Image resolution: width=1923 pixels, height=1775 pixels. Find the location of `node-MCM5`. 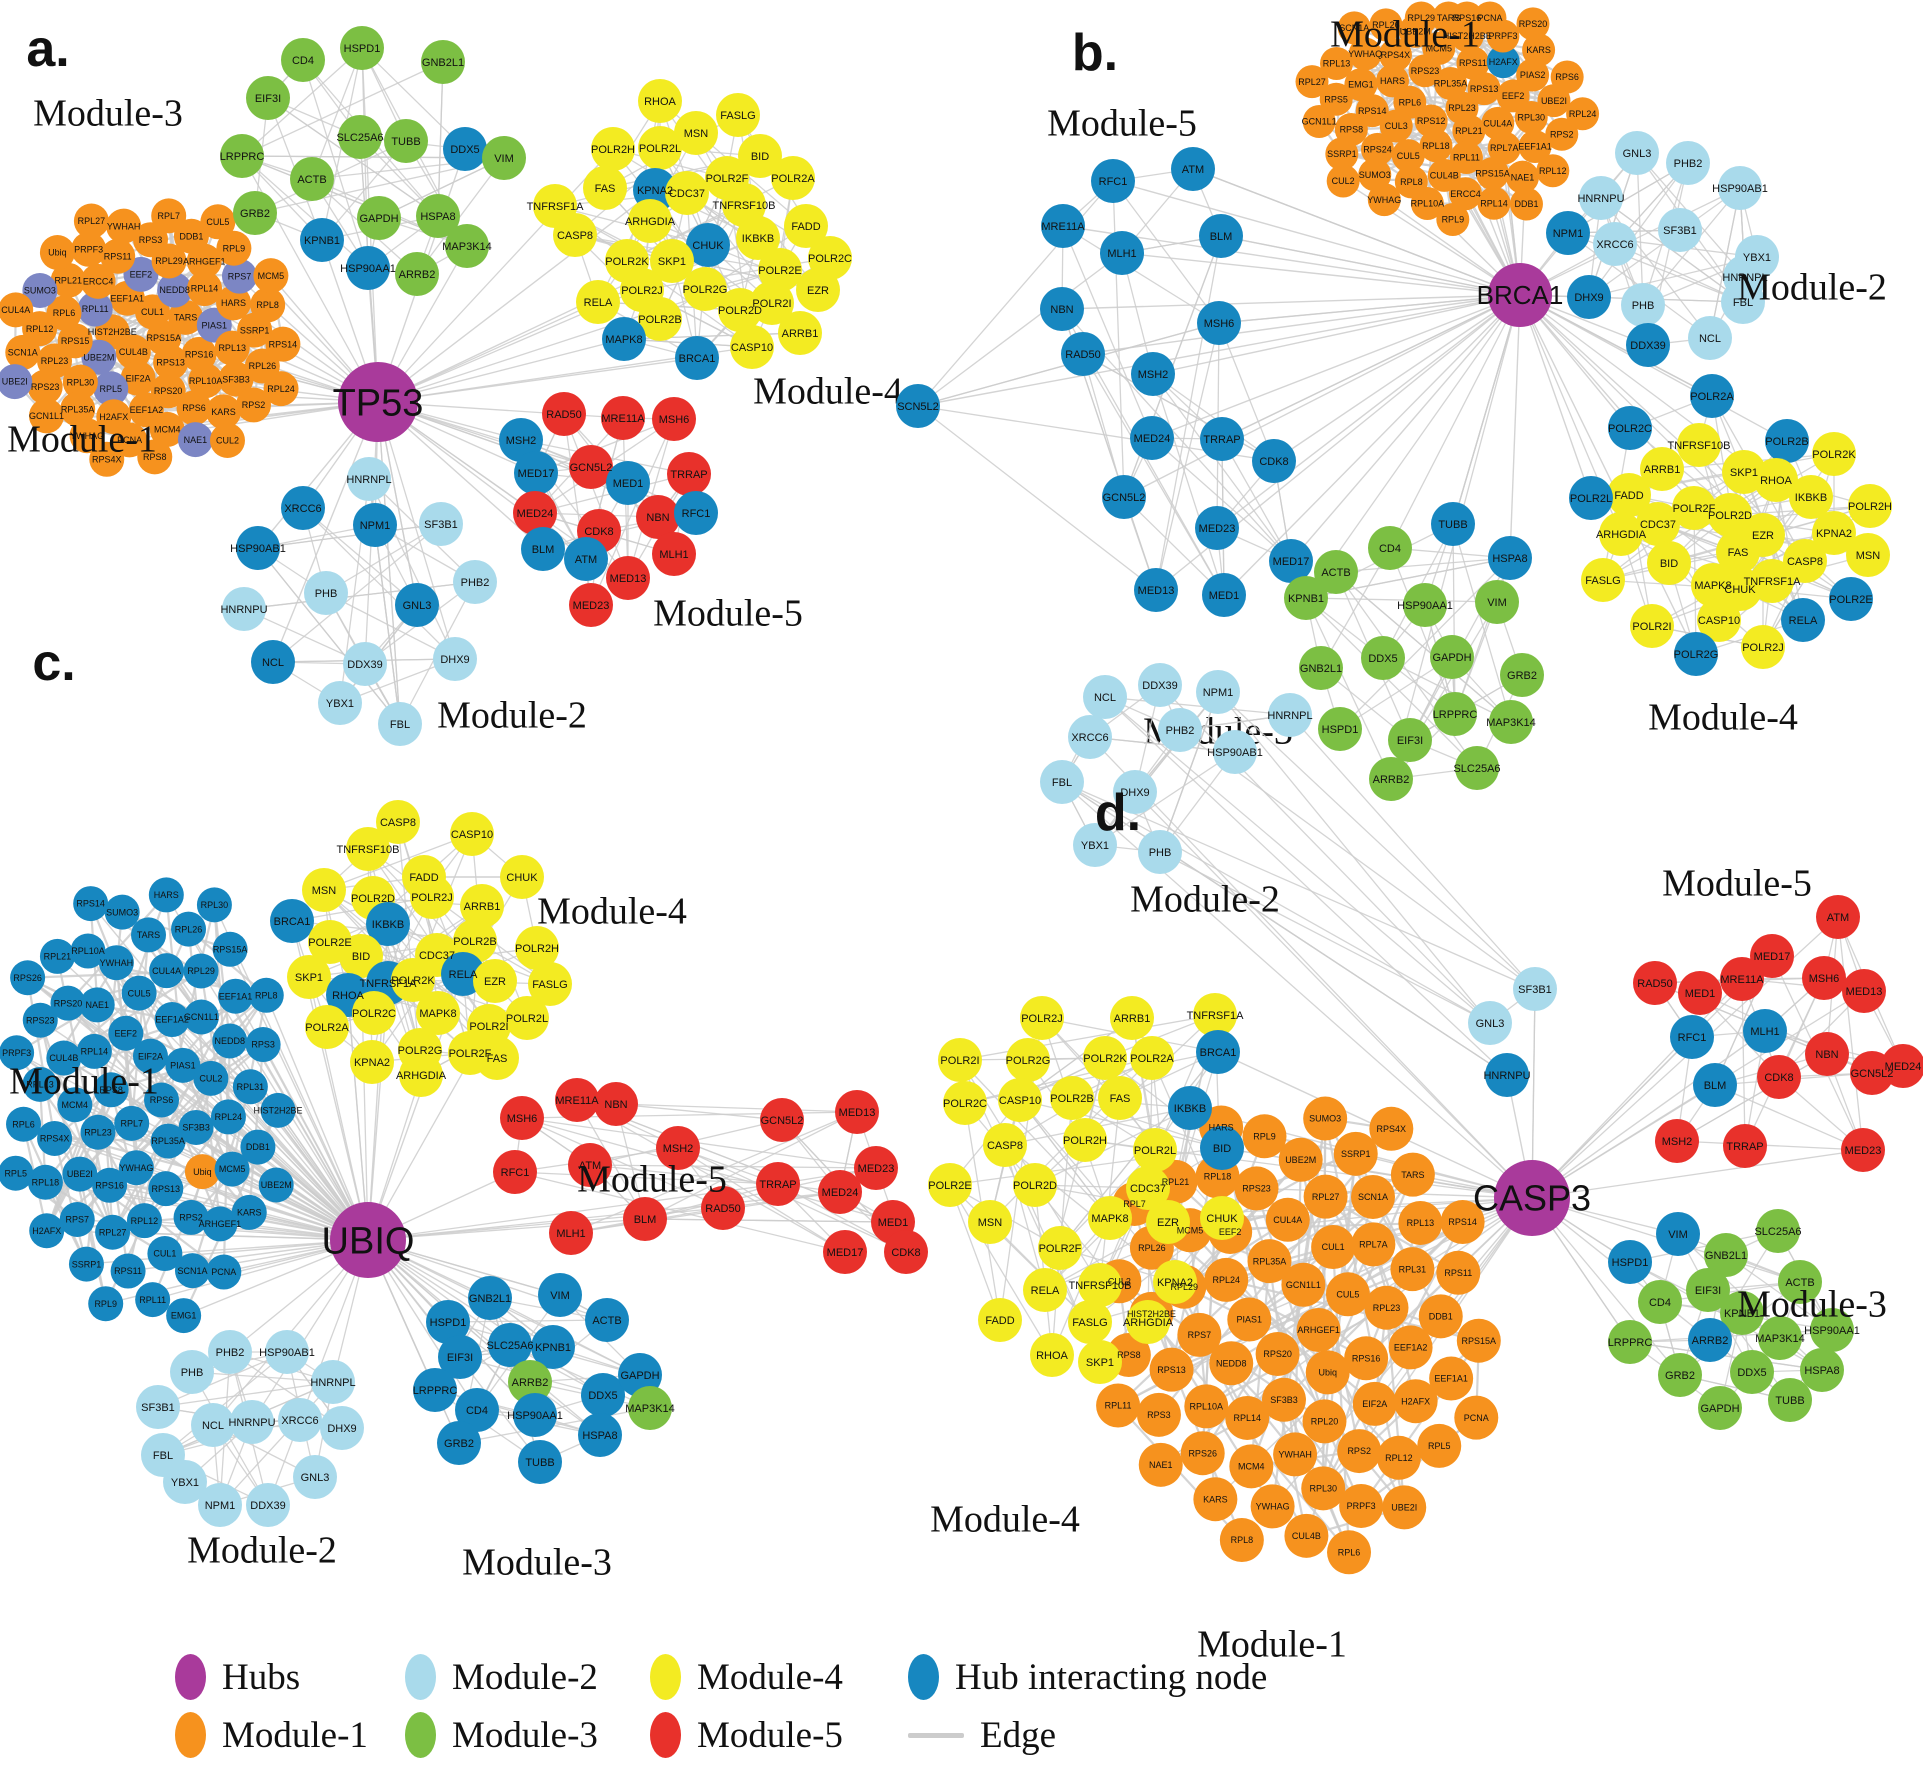

node-MCM5 is located at coordinates (232, 1169).